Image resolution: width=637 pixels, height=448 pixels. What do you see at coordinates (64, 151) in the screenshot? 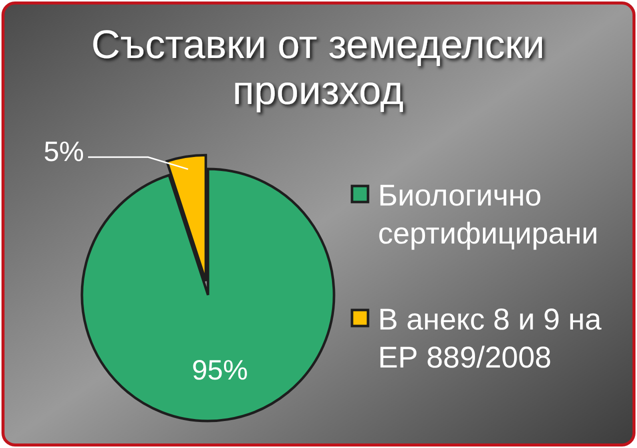
I see `data-label: 5%` at bounding box center [64, 151].